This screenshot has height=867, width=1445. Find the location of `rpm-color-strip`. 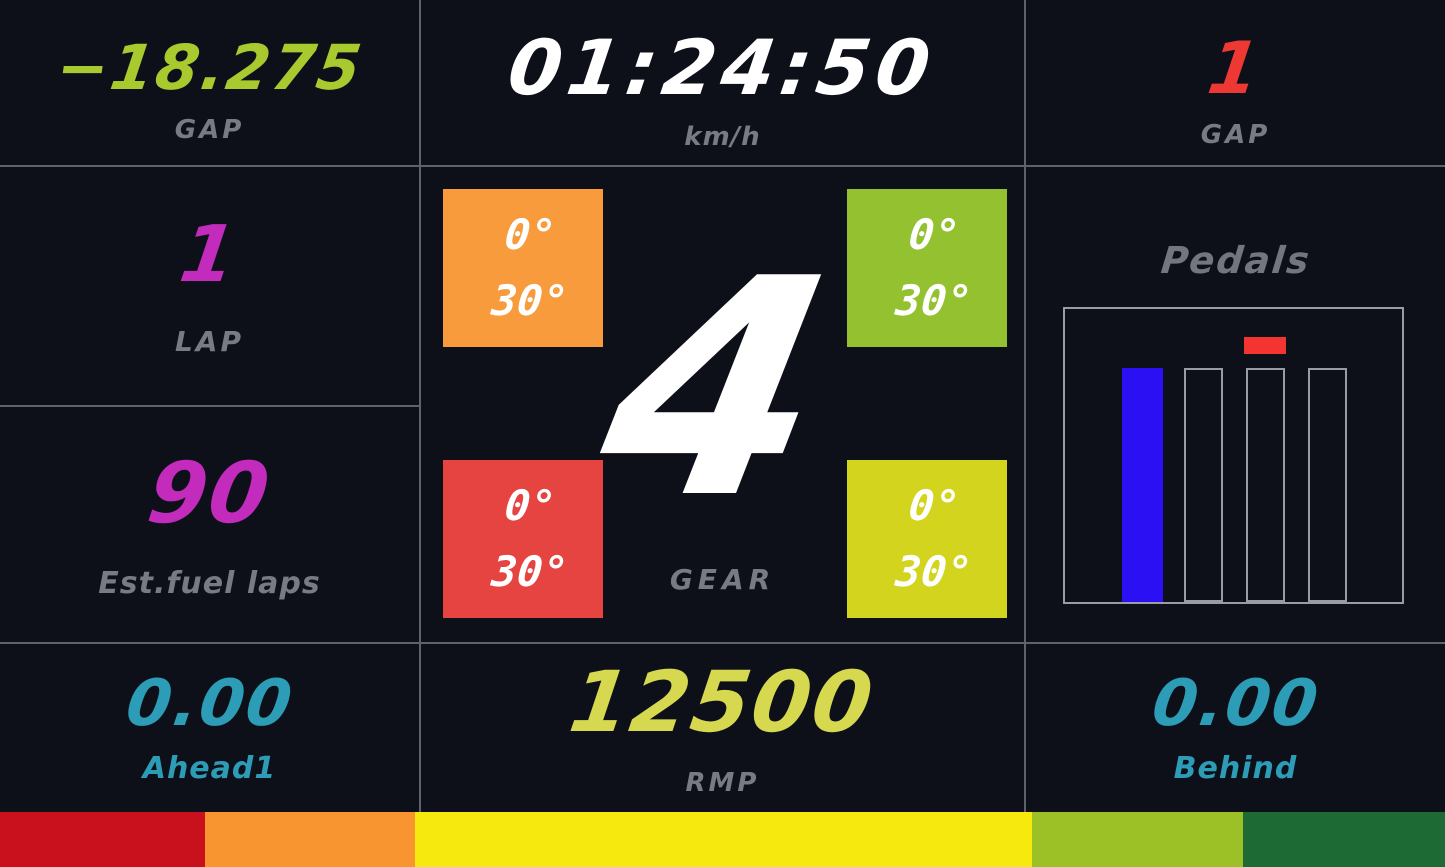

rpm-color-strip is located at coordinates (722, 839).